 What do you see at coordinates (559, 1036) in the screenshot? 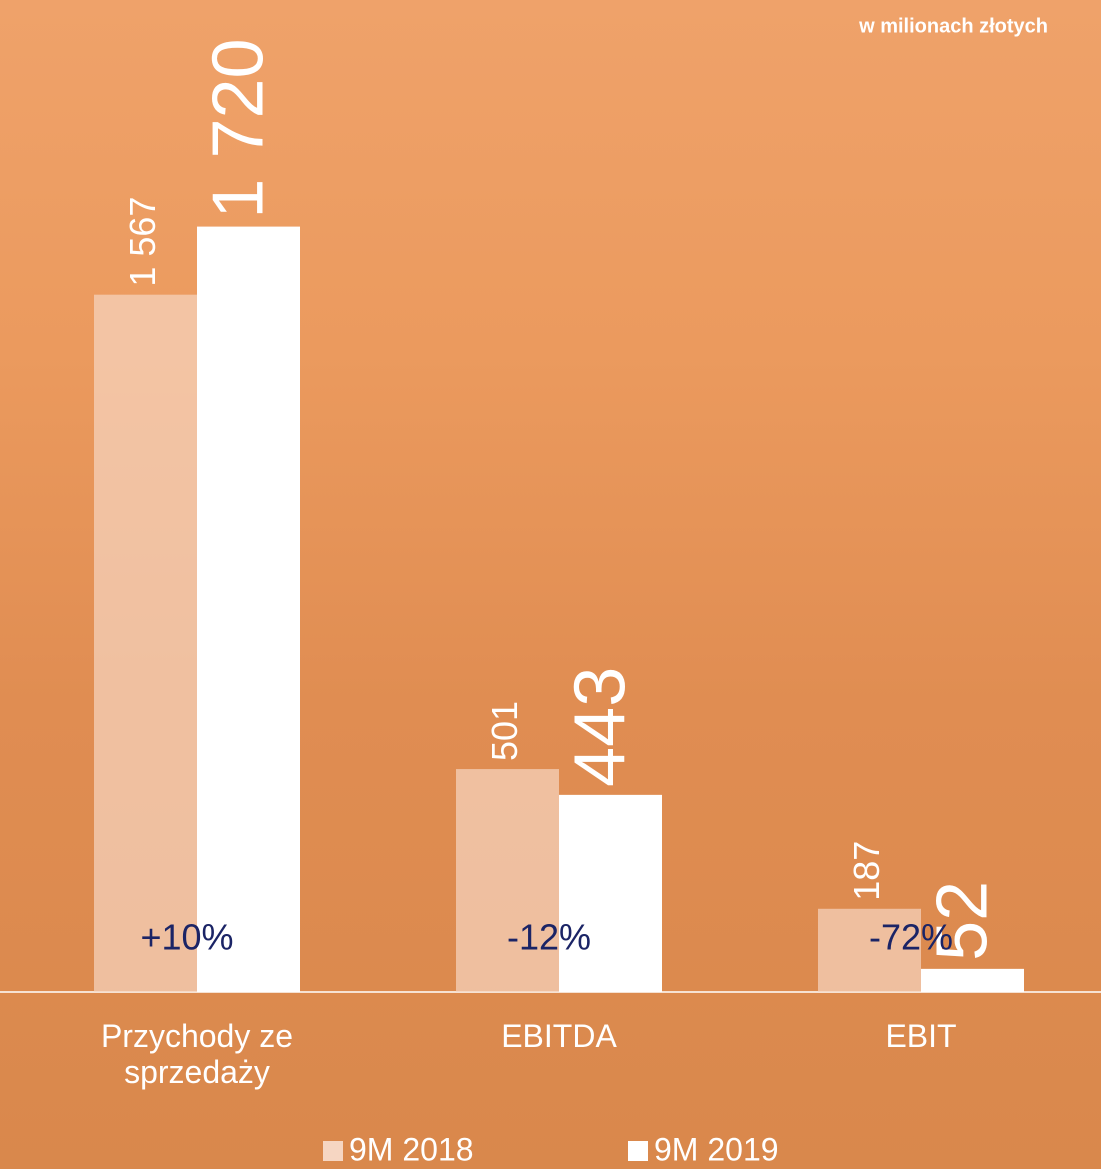
I see `category-label: EBITDA` at bounding box center [559, 1036].